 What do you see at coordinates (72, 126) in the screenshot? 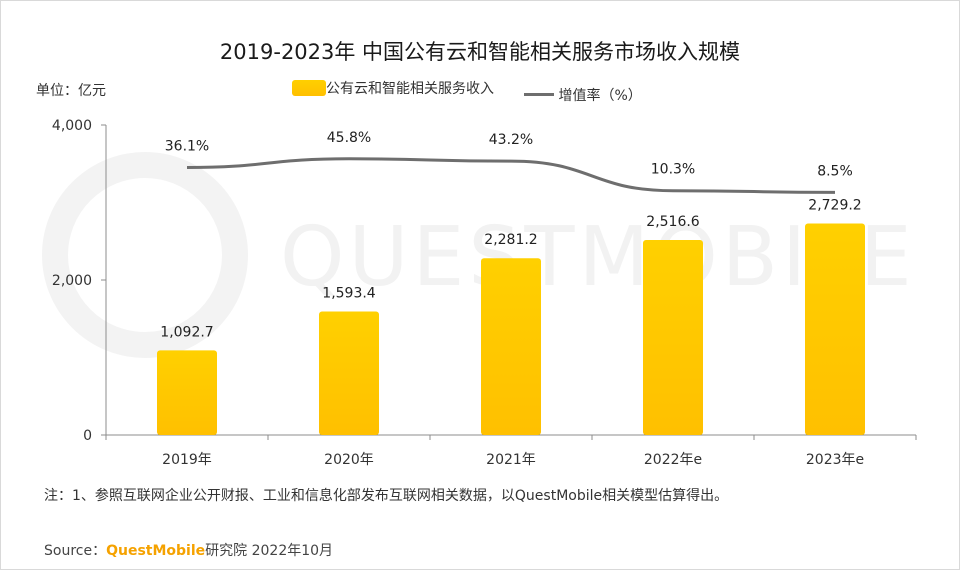
I see `y-tick-label: 4,000` at bounding box center [72, 126].